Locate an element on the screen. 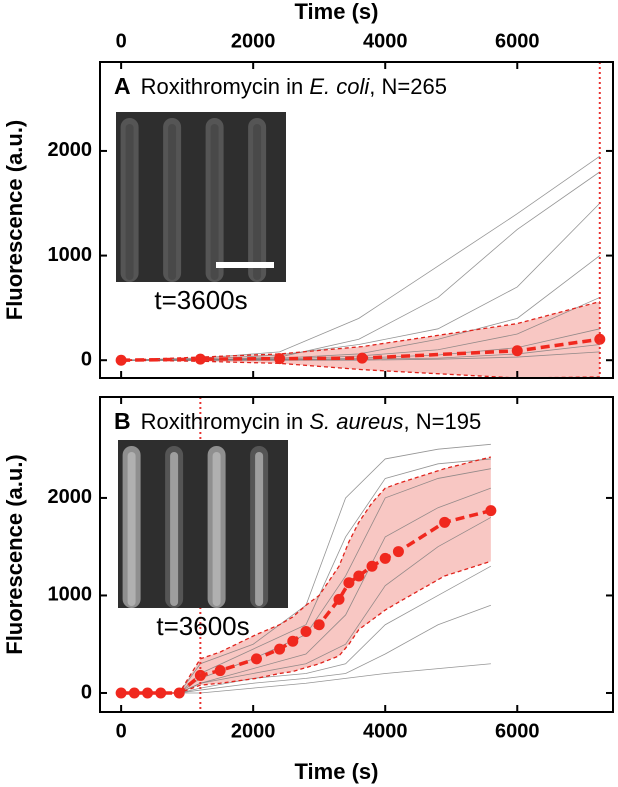  panel-label: B is located at coordinates (122, 421).